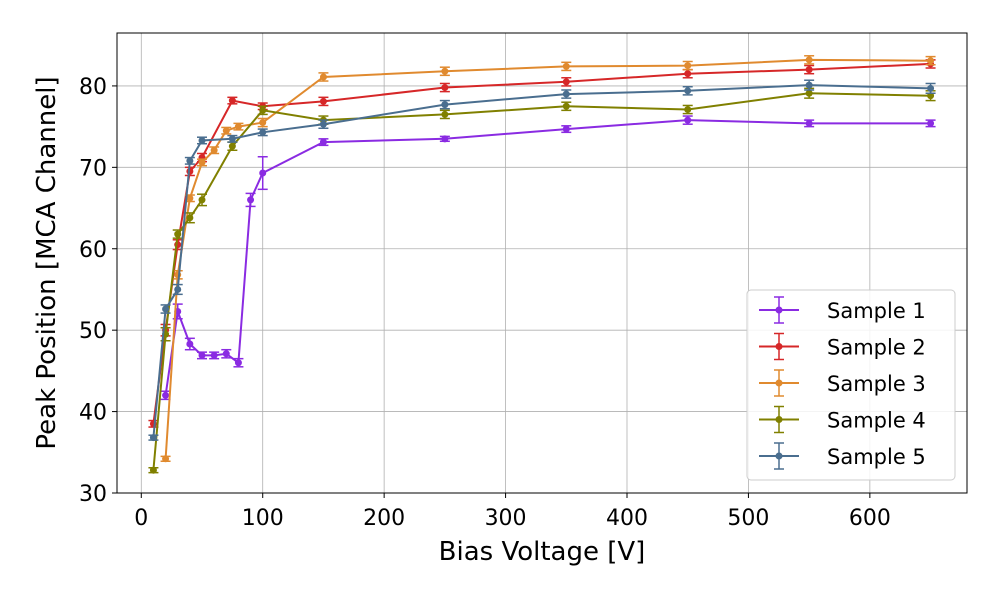 This screenshot has height=600, width=1000. What do you see at coordinates (141, 518) in the screenshot?
I see `x-tick-label: 0` at bounding box center [141, 518].